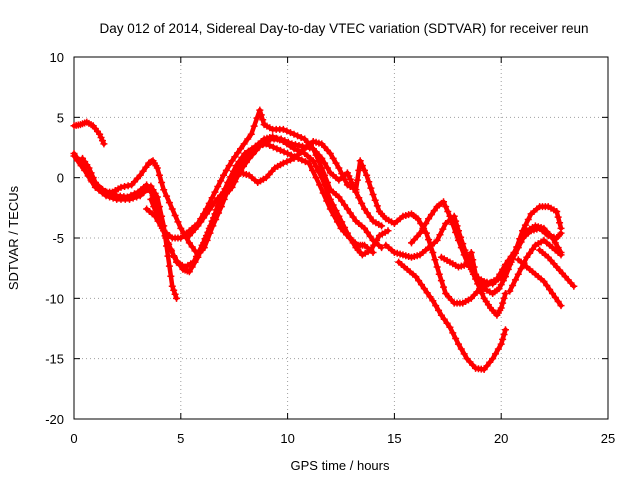 The image size is (640, 480). I want to click on x-tick-label: 15, so click(394, 438).